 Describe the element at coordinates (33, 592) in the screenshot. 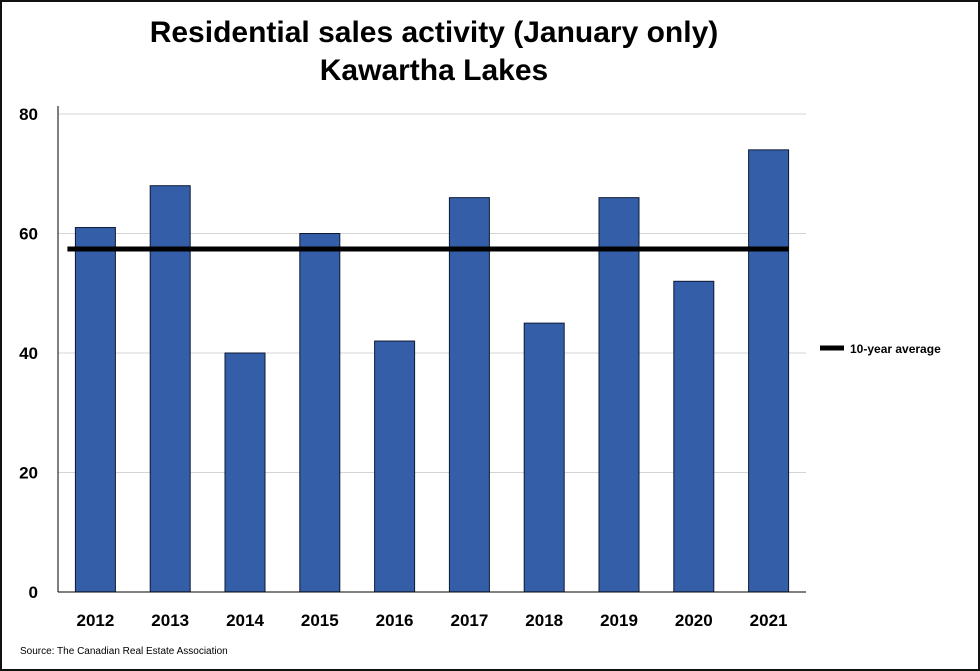

I see `y-tick-label: 0` at that location.